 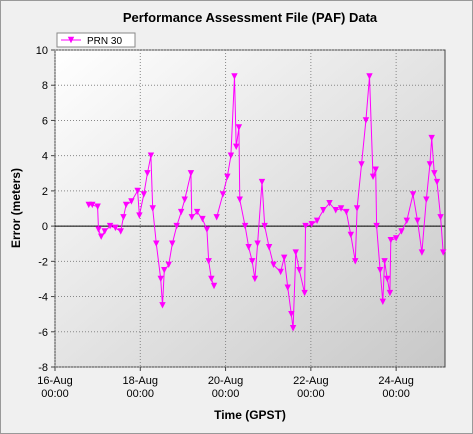 I want to click on x-tick-label: 16-Aug 00:00, so click(x=54, y=387).